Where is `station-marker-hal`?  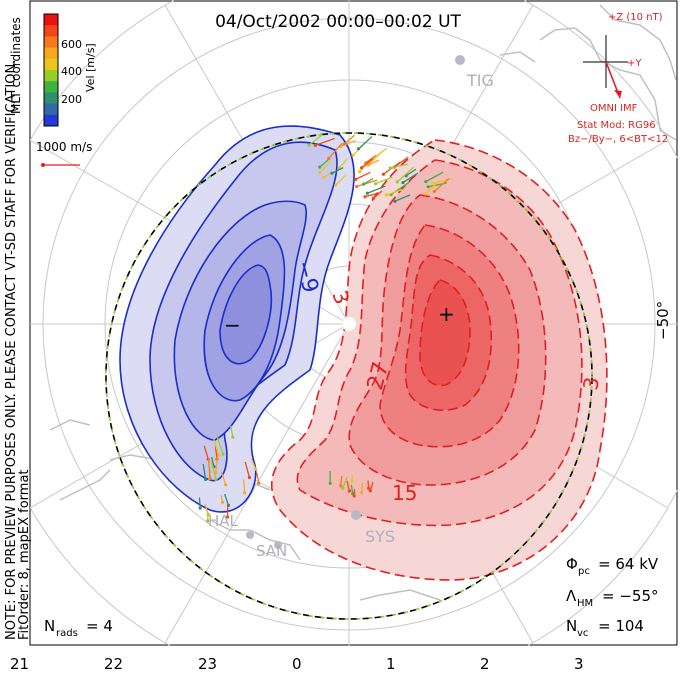
station-marker-hal is located at coordinates (250, 535).